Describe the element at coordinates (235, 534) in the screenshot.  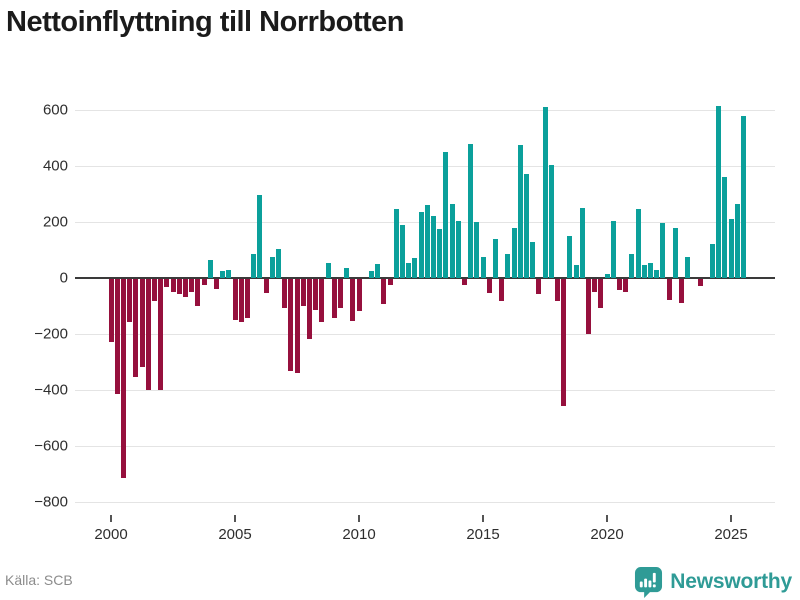
I see `x-axis-label: 2005` at that location.